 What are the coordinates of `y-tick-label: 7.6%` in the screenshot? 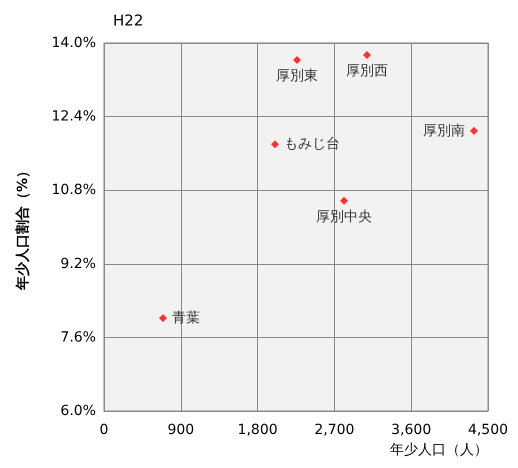 It's located at (78, 337).